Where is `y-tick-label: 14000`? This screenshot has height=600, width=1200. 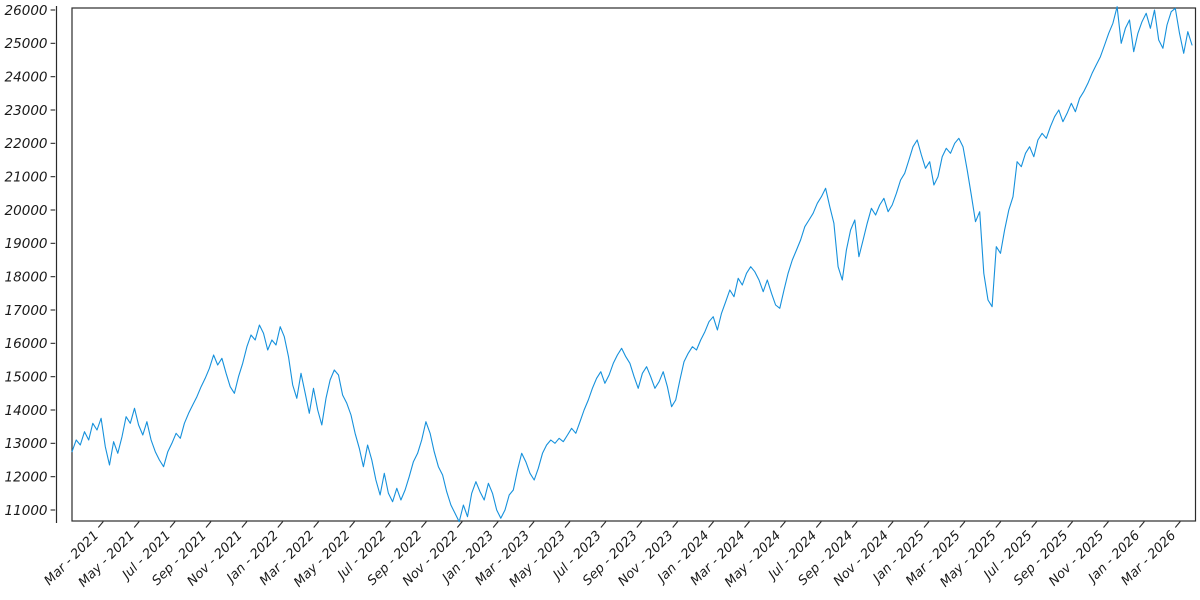
y-tick-label: 14000 is located at coordinates (26, 411).